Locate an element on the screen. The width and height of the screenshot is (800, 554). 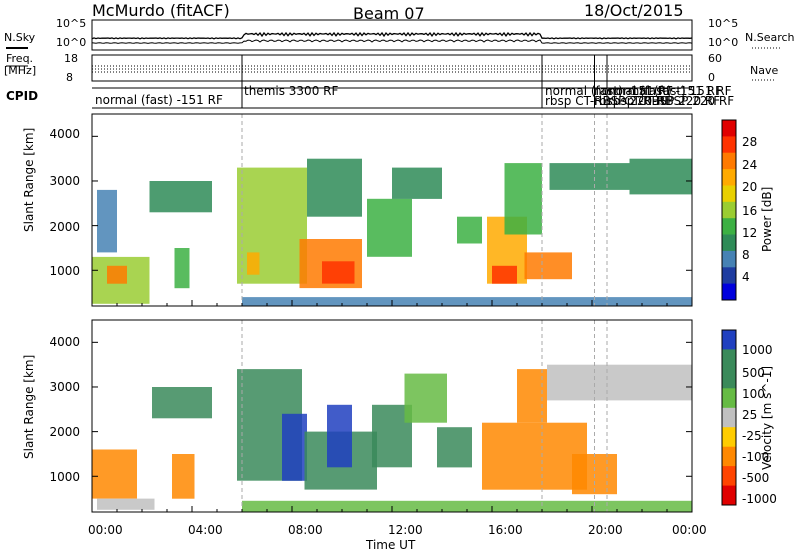
power-y-label: Slant Range [km] is located at coordinates (29, 179).